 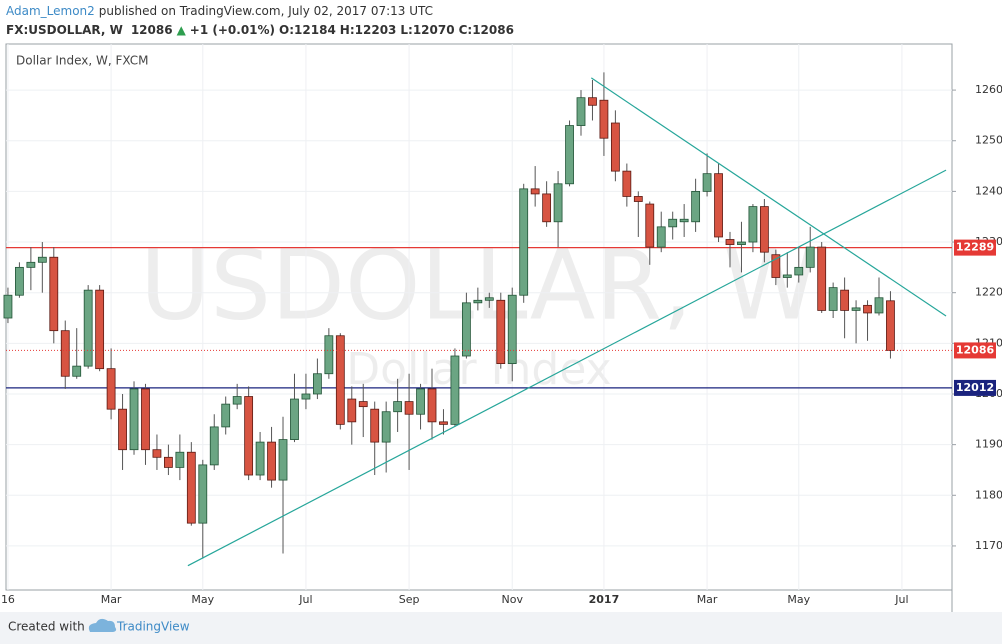 I want to click on price-badge-label: 12289, so click(x=975, y=247).